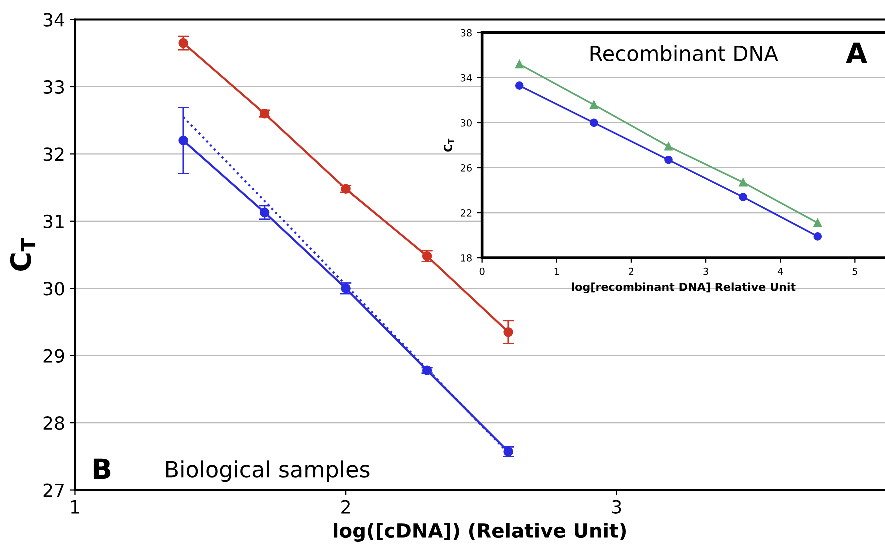 The height and width of the screenshot is (549, 885). What do you see at coordinates (54, 221) in the screenshot?
I see `y-tick-label: 31` at bounding box center [54, 221].